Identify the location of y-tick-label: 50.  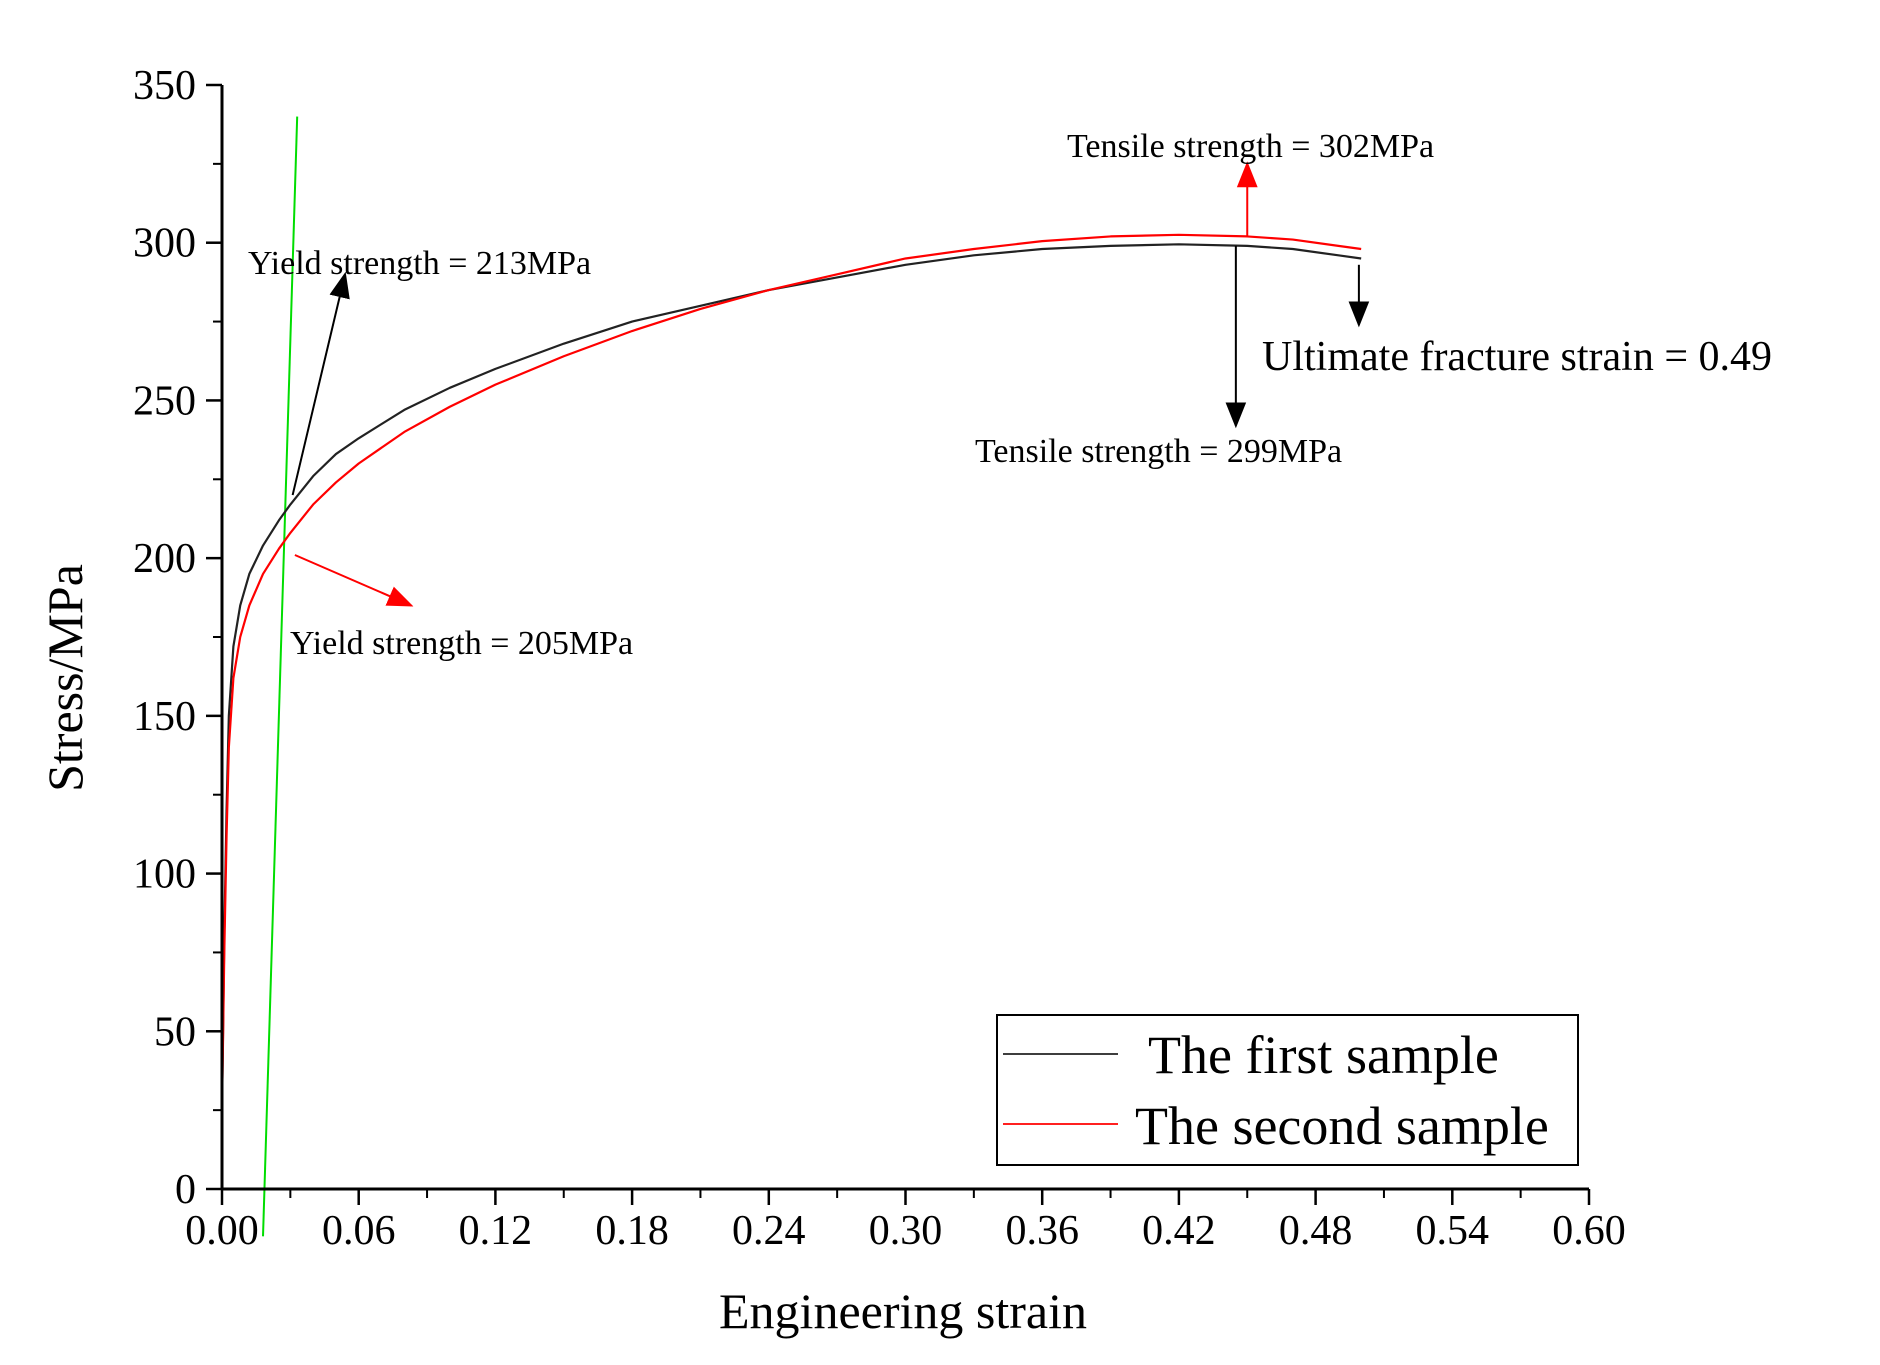
(175, 1032).